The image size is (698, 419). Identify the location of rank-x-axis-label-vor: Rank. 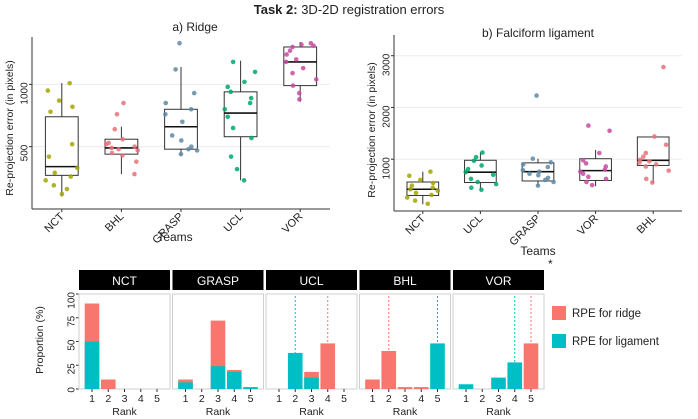
(498, 412).